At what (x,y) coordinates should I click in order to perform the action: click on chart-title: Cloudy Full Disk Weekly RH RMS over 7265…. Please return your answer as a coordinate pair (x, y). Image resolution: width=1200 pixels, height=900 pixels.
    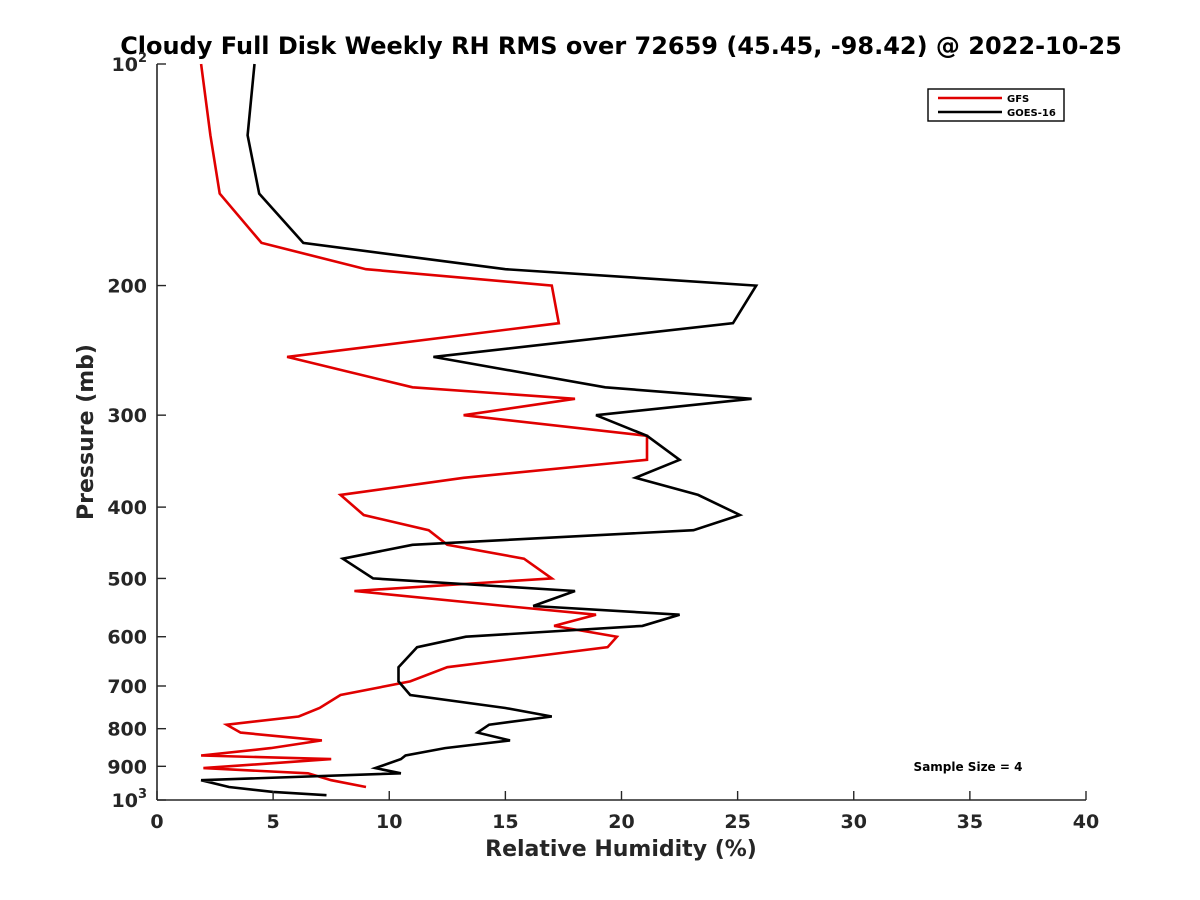
    Looking at the image, I should click on (621, 46).